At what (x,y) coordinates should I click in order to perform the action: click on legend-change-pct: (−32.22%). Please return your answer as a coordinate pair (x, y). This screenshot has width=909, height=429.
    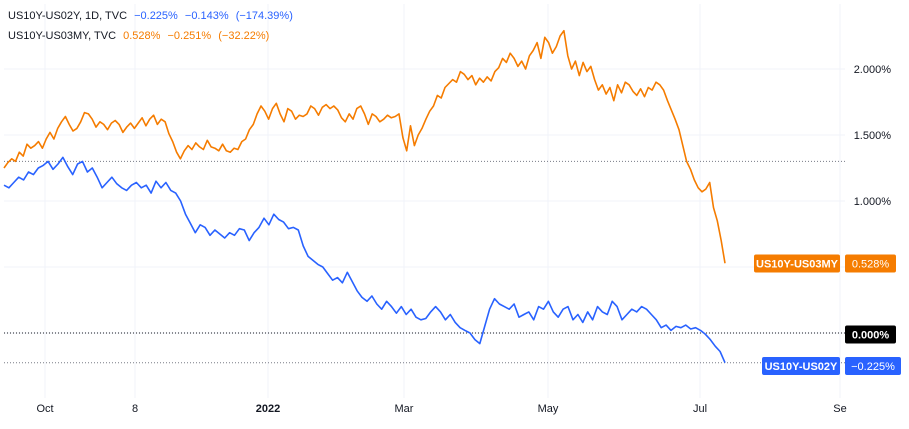
    Looking at the image, I should click on (244, 36).